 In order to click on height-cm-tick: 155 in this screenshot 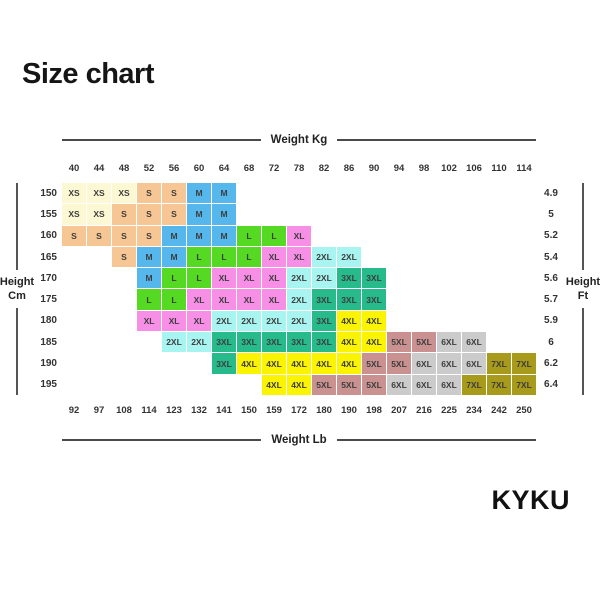, I will do `click(48, 214)`.